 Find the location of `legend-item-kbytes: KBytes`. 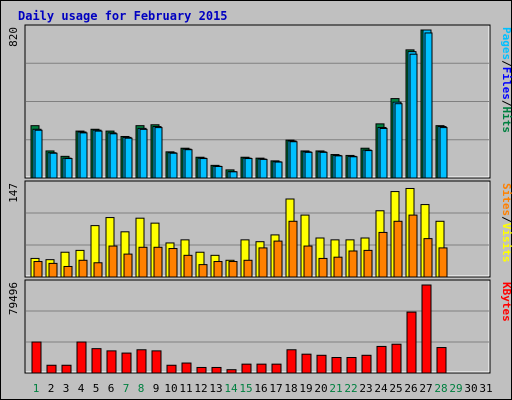

legend-item-kbytes: KBytes is located at coordinates (506, 302).